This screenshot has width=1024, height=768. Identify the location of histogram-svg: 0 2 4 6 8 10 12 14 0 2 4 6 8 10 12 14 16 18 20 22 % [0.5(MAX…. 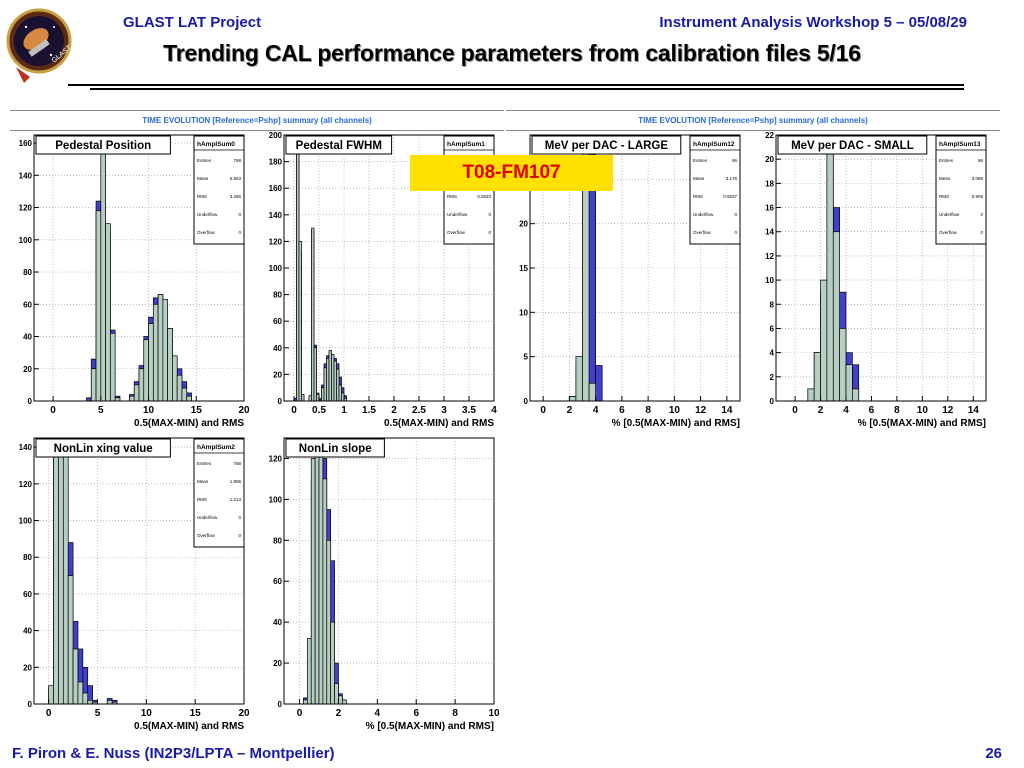
(876, 280).